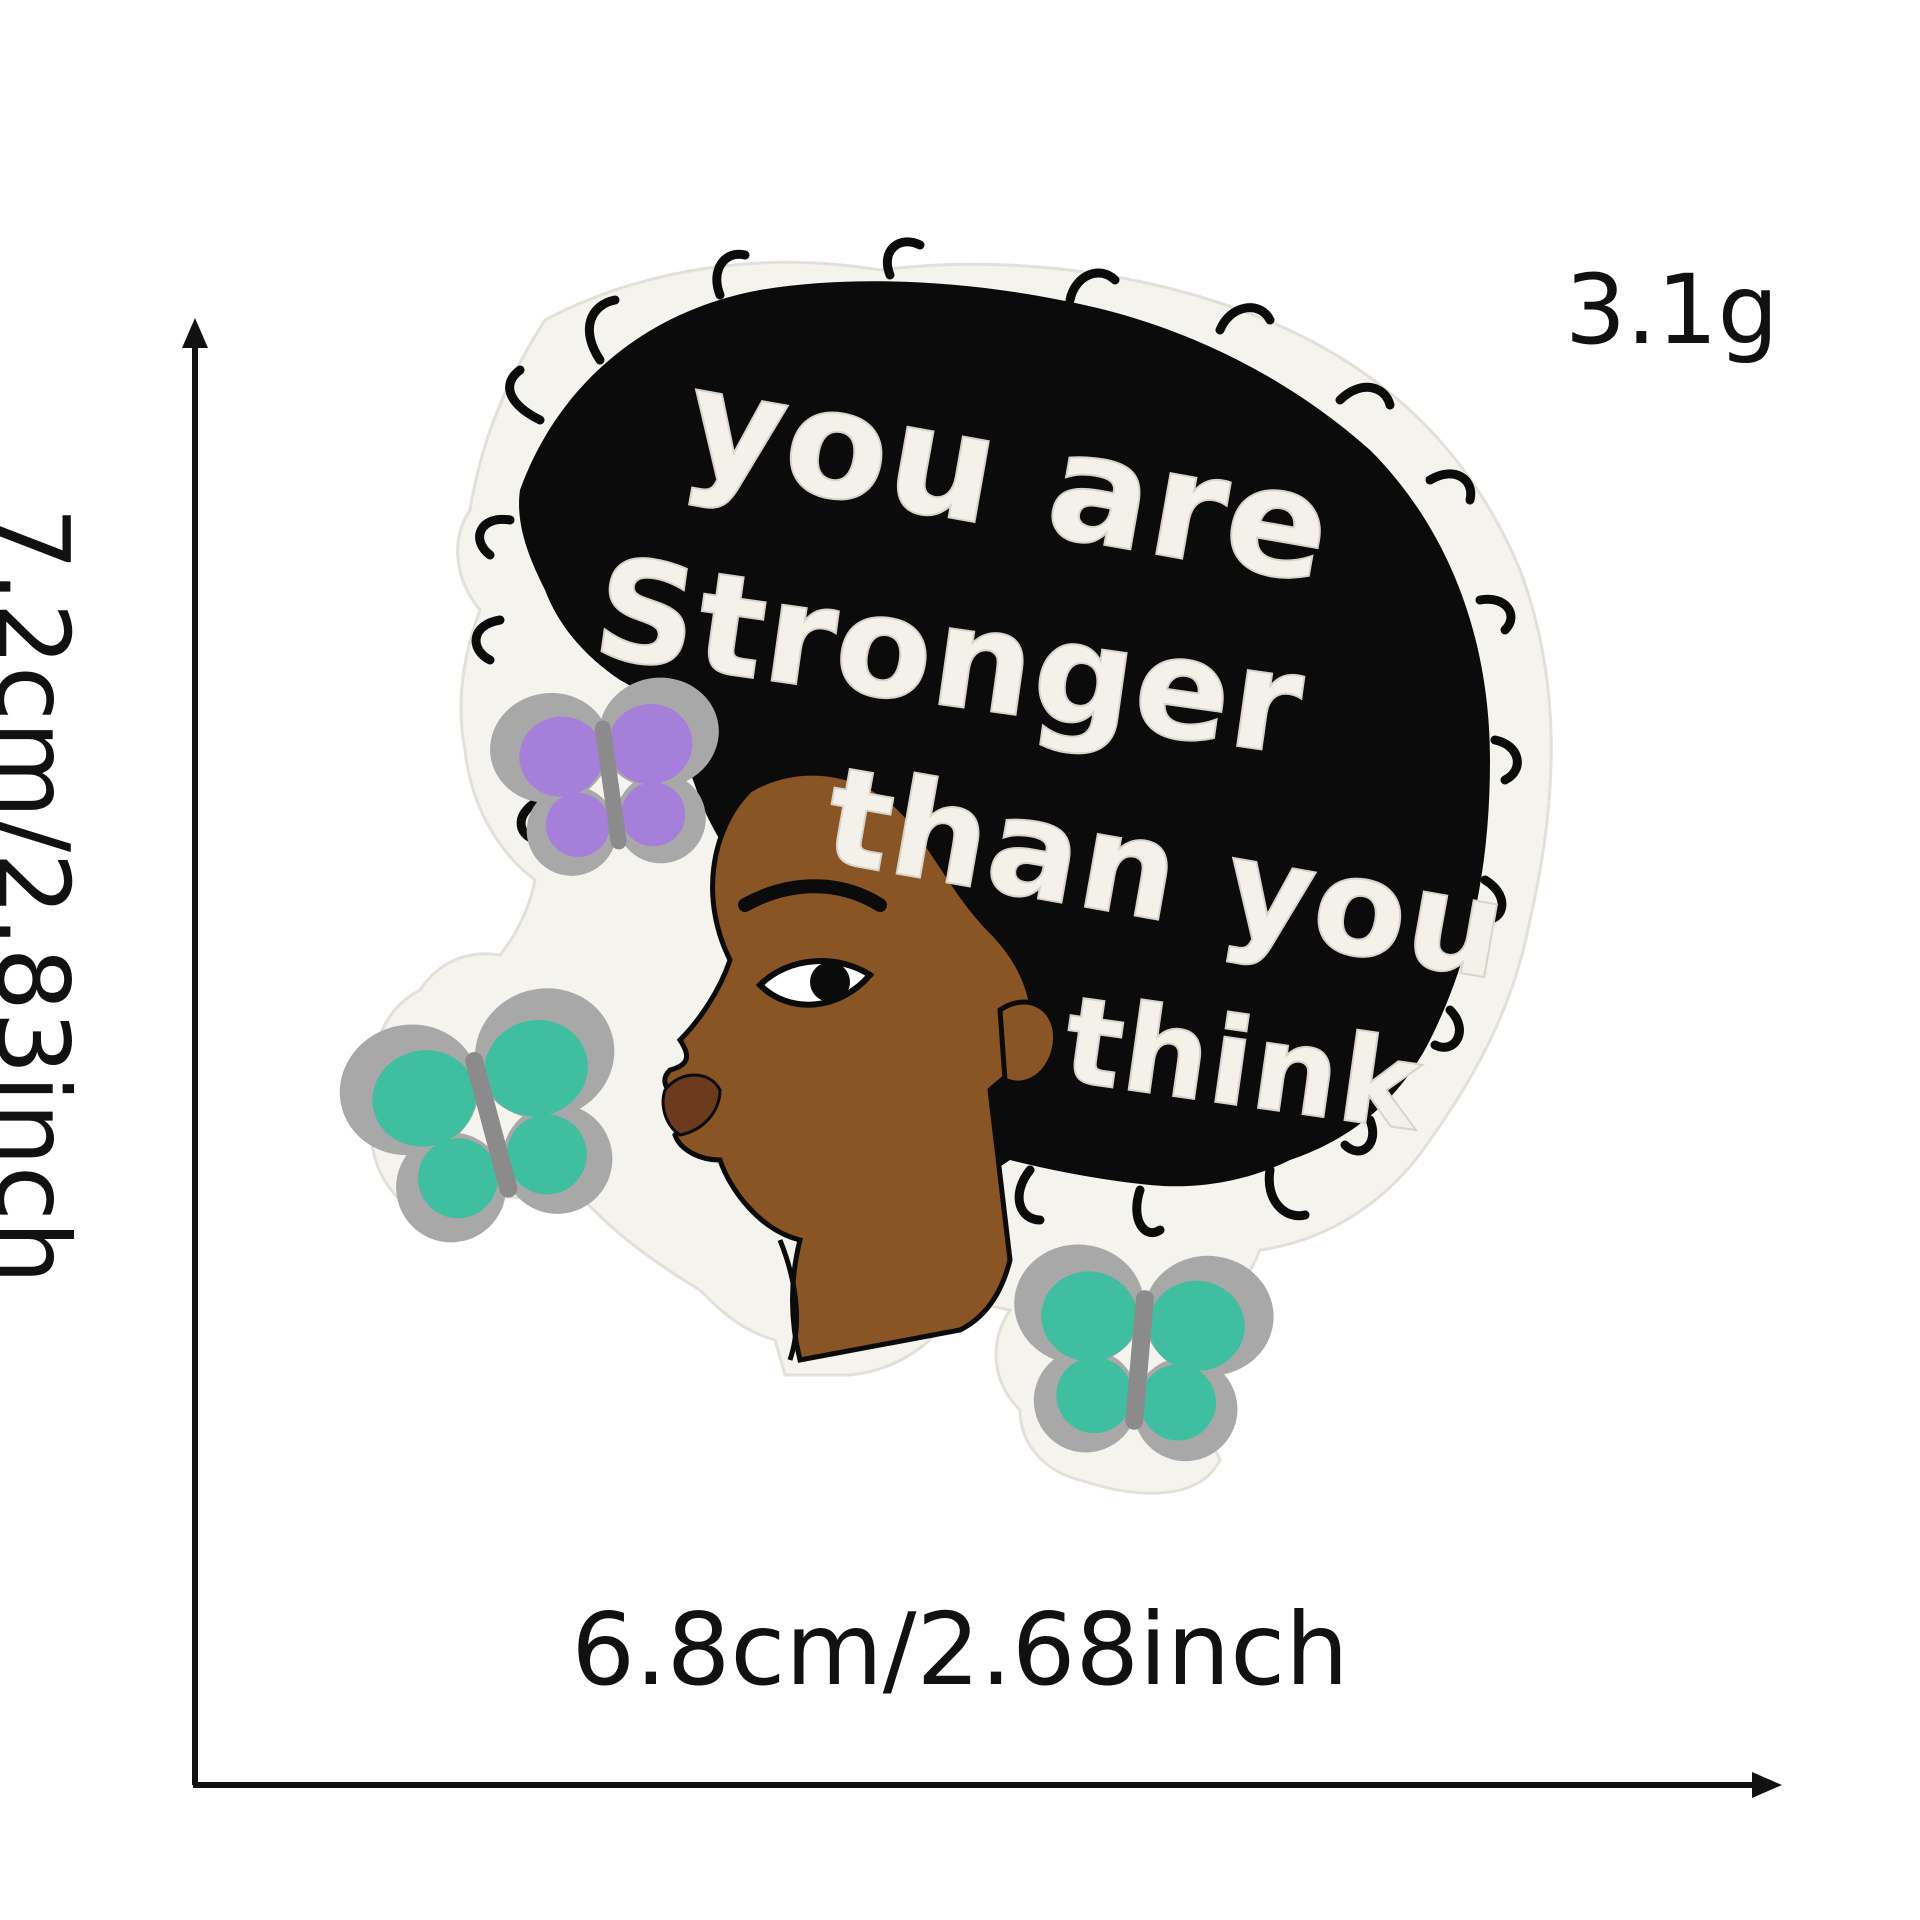 This screenshot has width=1920, height=1920. I want to click on face-skin, so click(849, 1066).